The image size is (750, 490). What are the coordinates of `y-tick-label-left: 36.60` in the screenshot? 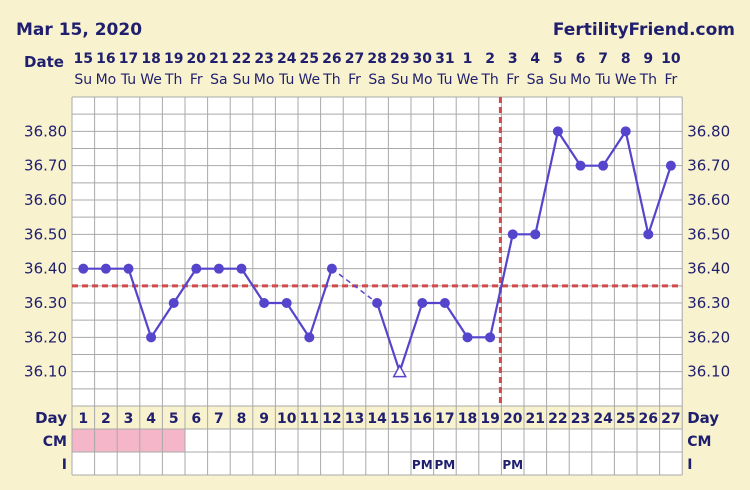 It's located at (45, 200).